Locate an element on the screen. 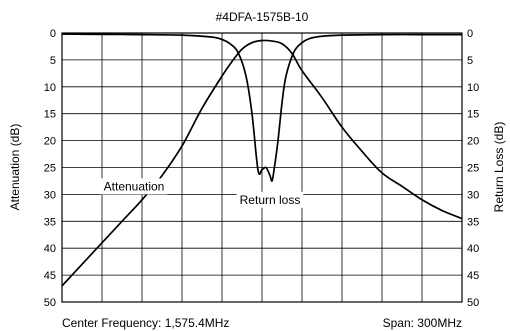 This screenshot has height=331, width=510. y-tick-labels-left: 0 5 10 15 20 25 30 35 40 45 50 is located at coordinates (50, 168).